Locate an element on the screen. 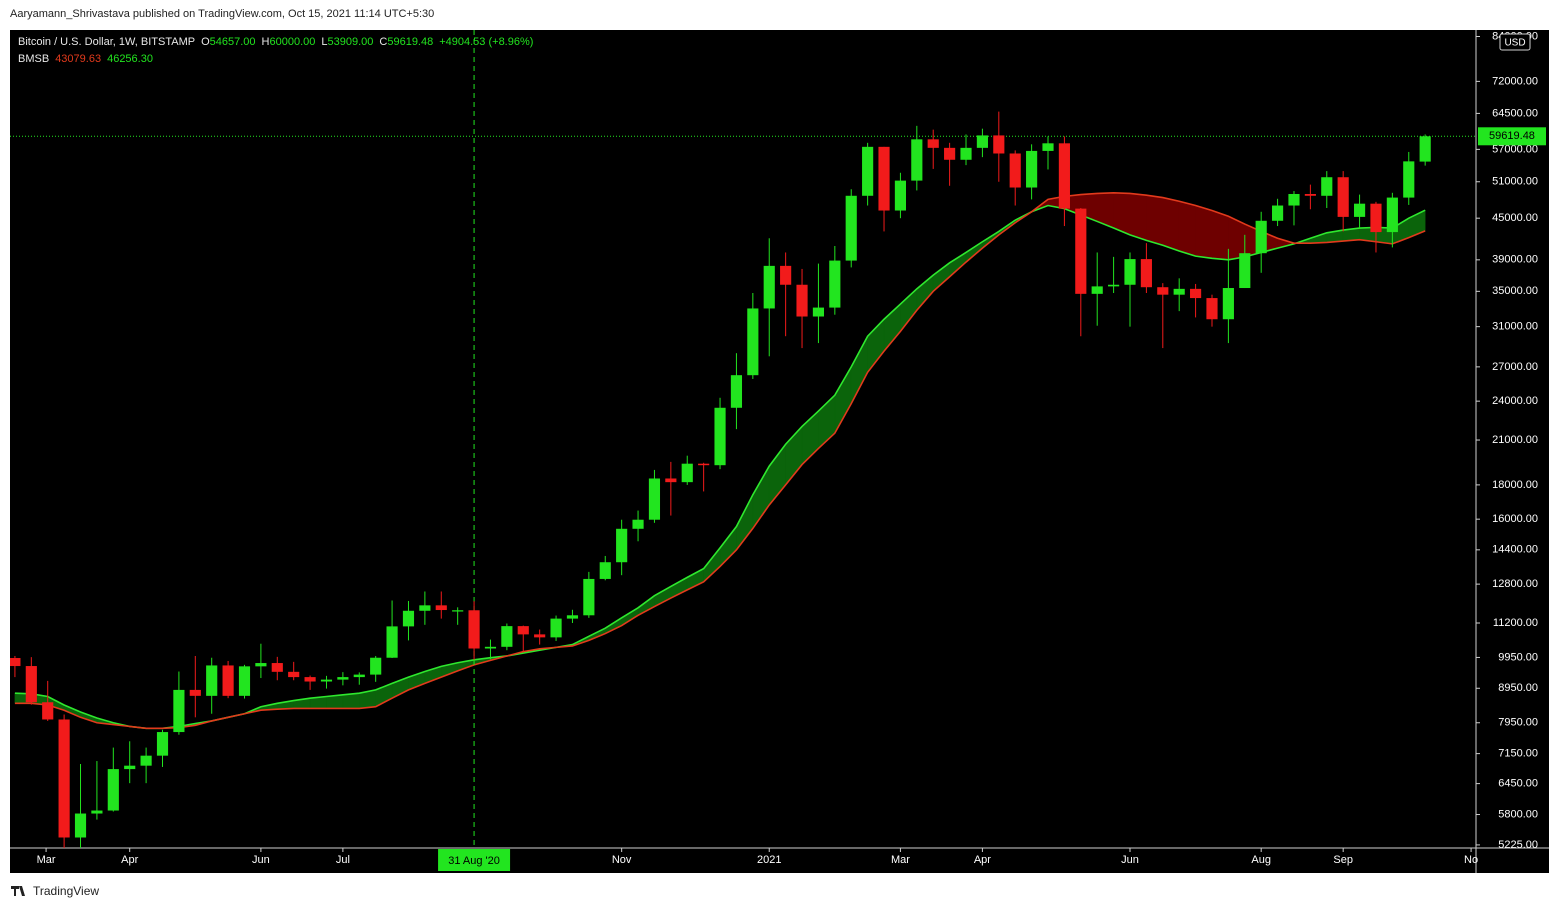 Image resolution: width=1559 pixels, height=910 pixels. x-tick-label: 2021 is located at coordinates (769, 860).